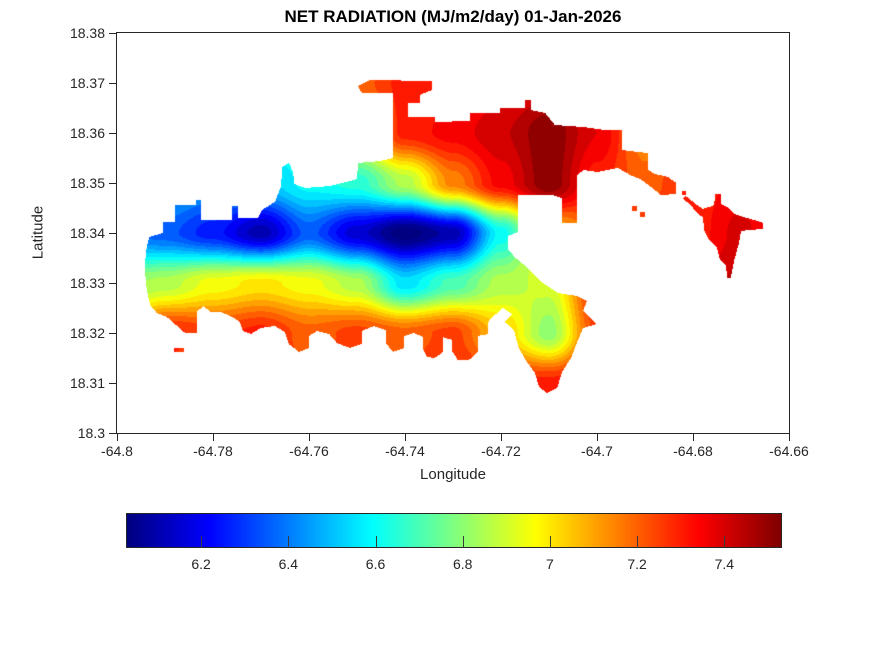 The width and height of the screenshot is (875, 656). Describe the element at coordinates (91, 433) in the screenshot. I see `y-axis-tick-label: 18.3` at that location.